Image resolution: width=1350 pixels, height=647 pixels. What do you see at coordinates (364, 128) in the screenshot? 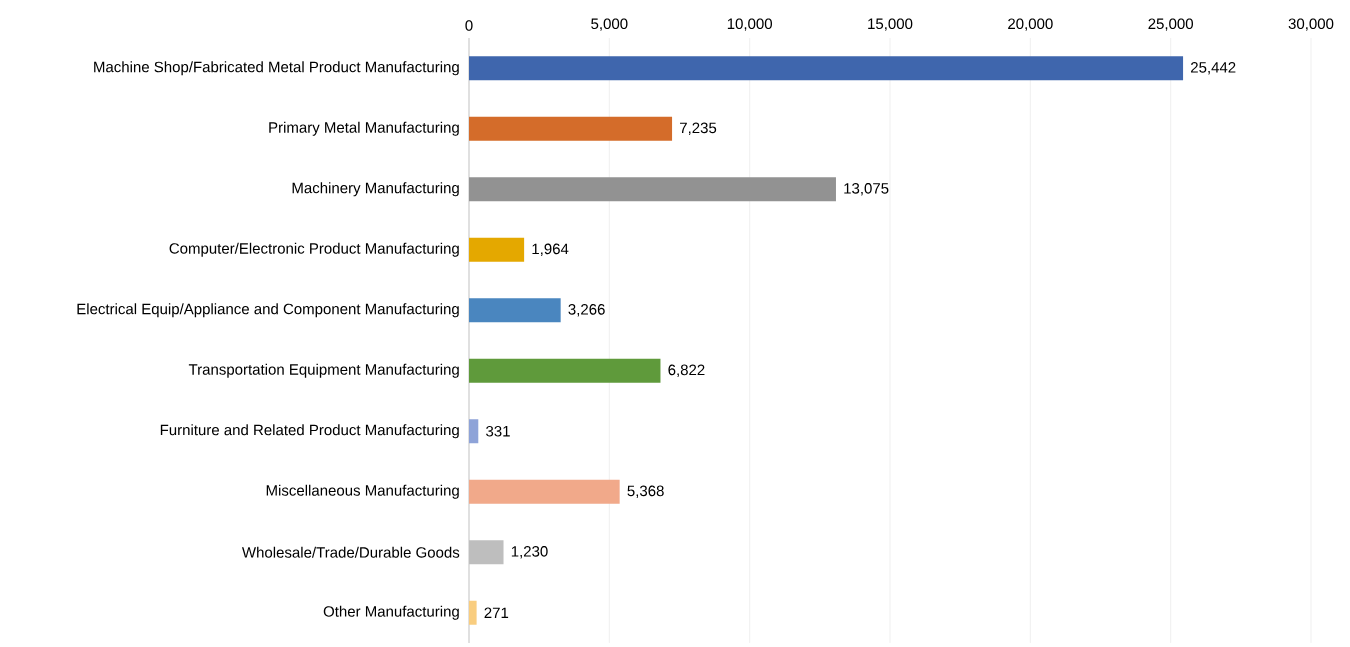
I see `y-tick-label: Primary Metal Manufacturing` at bounding box center [364, 128].